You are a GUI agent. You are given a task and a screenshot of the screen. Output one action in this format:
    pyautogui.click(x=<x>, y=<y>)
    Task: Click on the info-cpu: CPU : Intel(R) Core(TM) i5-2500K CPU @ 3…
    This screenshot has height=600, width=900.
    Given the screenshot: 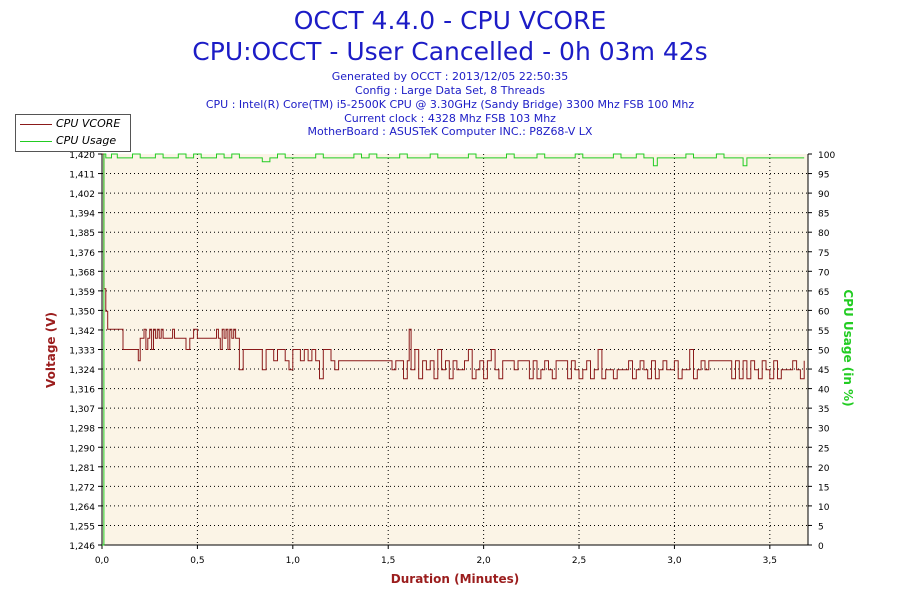 What is the action you would take?
    pyautogui.click(x=450, y=104)
    